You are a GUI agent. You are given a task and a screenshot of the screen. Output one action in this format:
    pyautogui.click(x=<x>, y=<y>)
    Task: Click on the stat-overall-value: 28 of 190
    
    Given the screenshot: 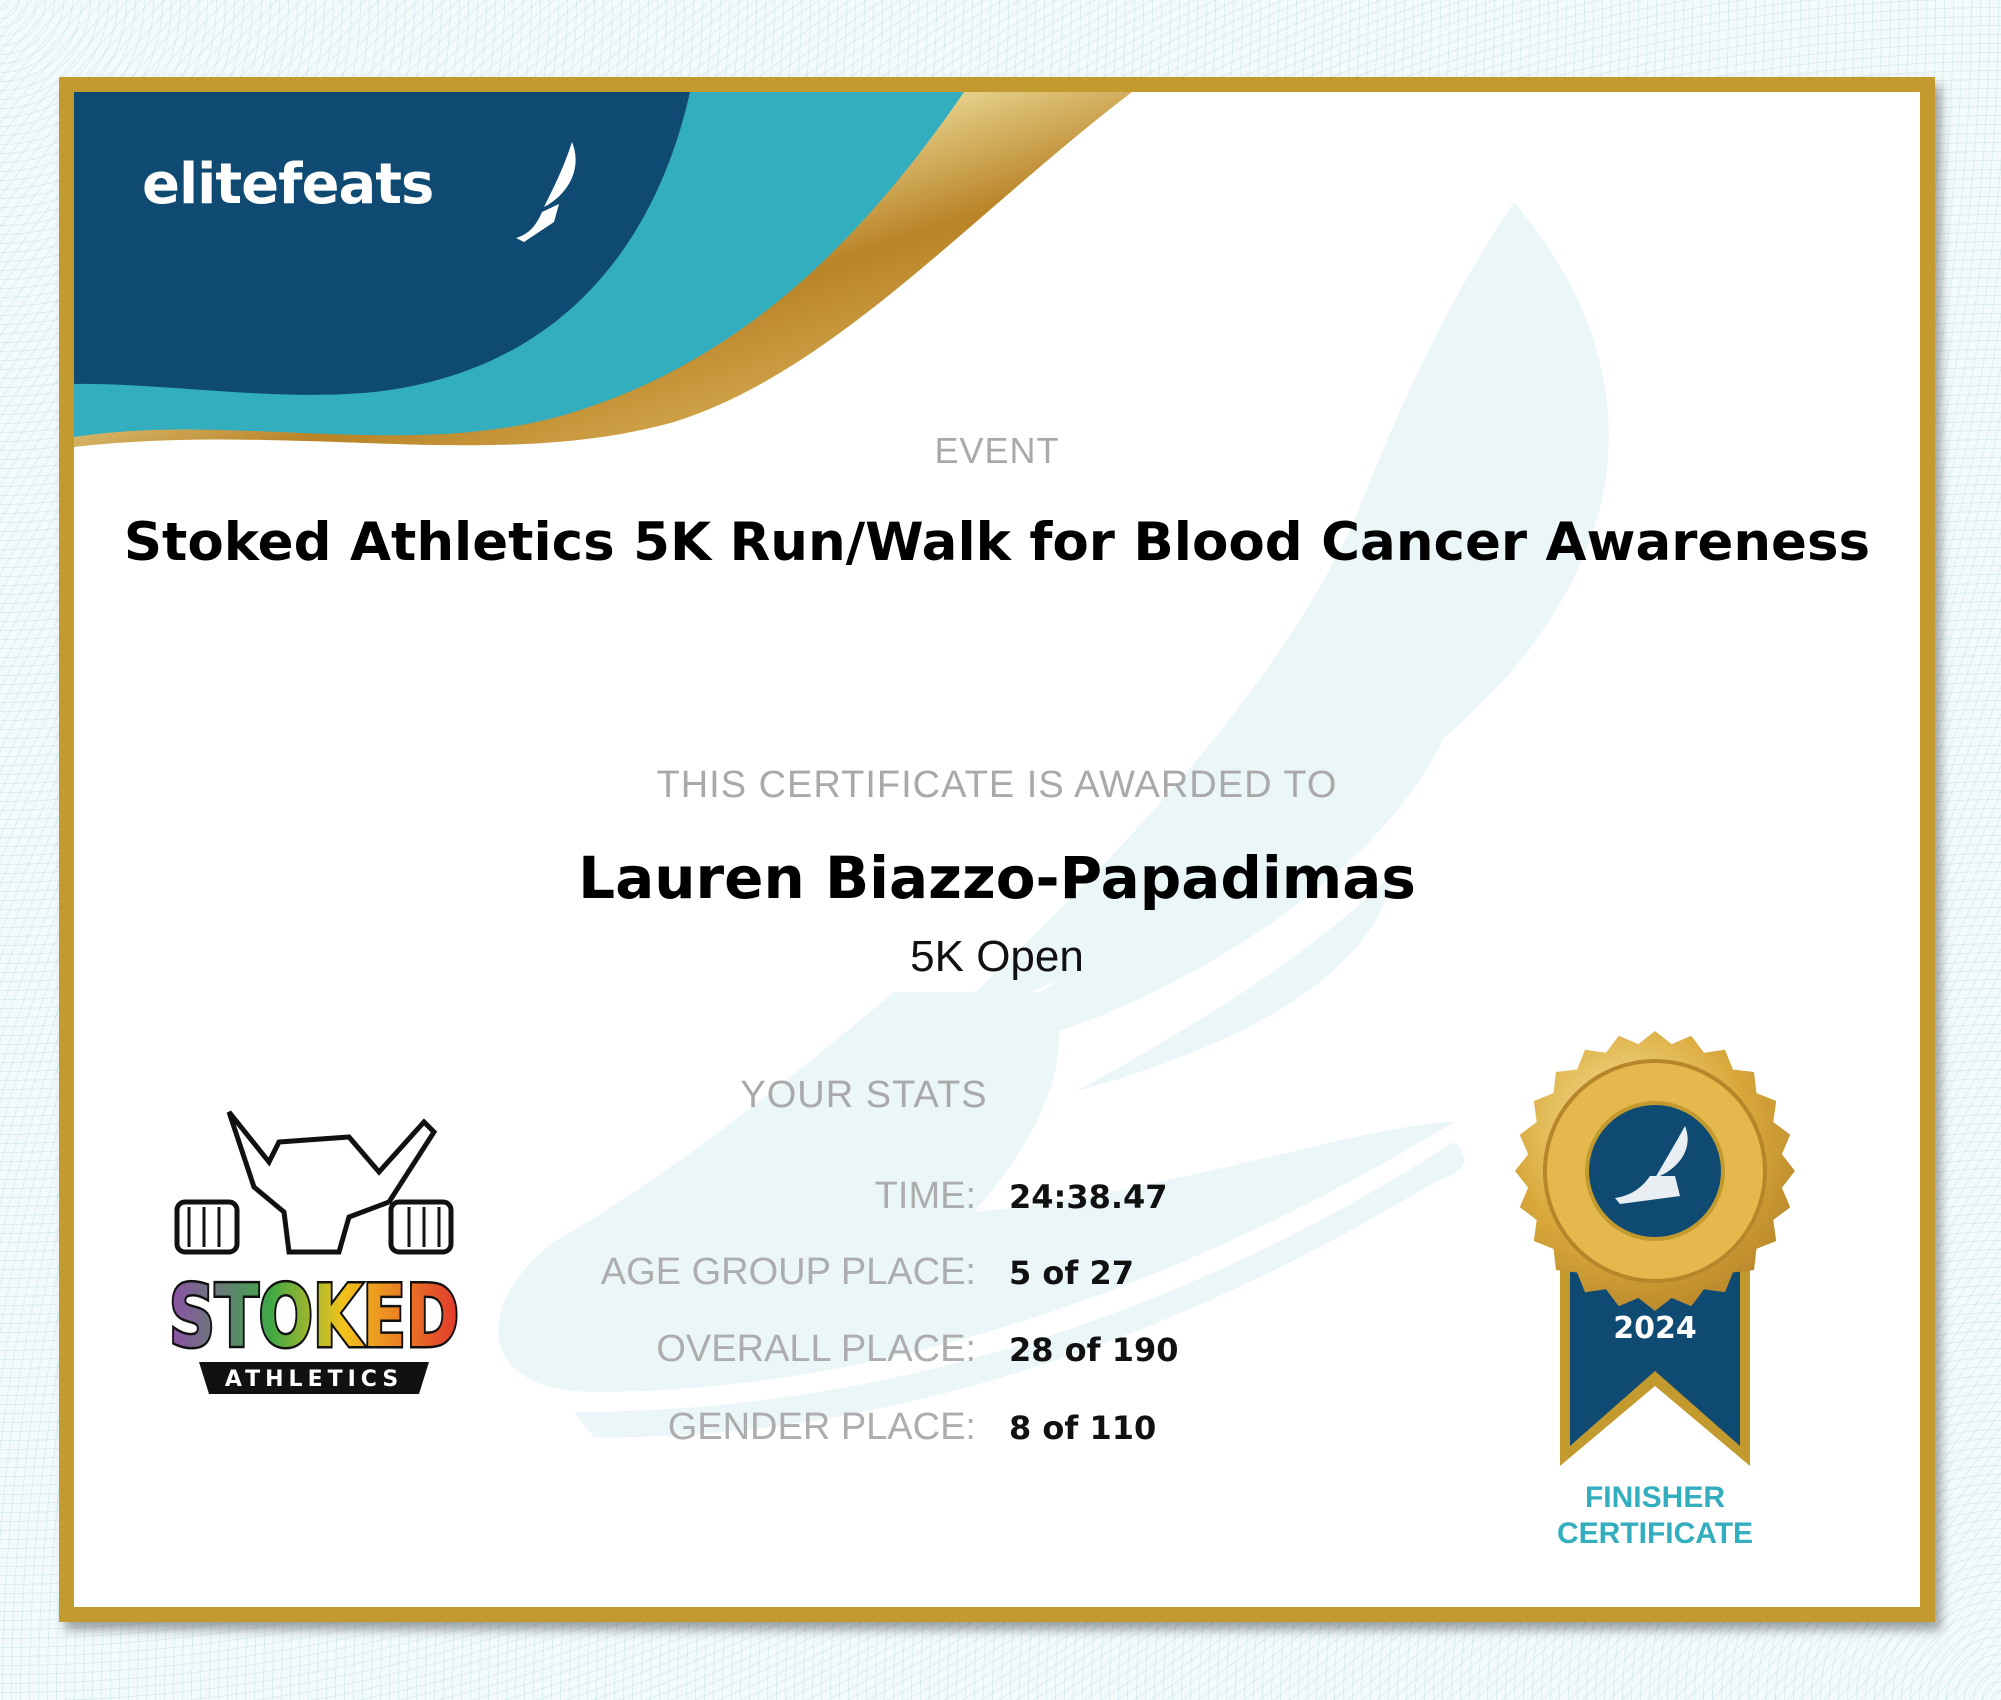 What is the action you would take?
    pyautogui.click(x=1094, y=1350)
    